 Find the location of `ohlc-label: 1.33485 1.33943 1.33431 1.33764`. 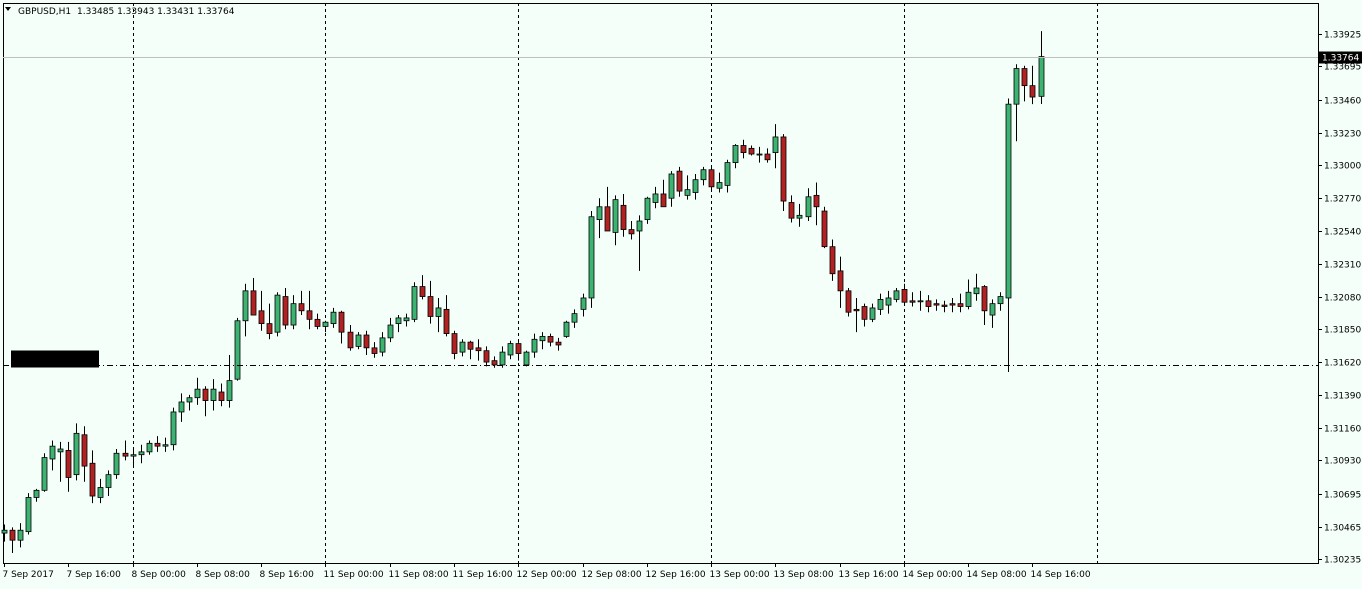

ohlc-label: 1.33485 1.33943 1.33431 1.33764 is located at coordinates (156, 12).